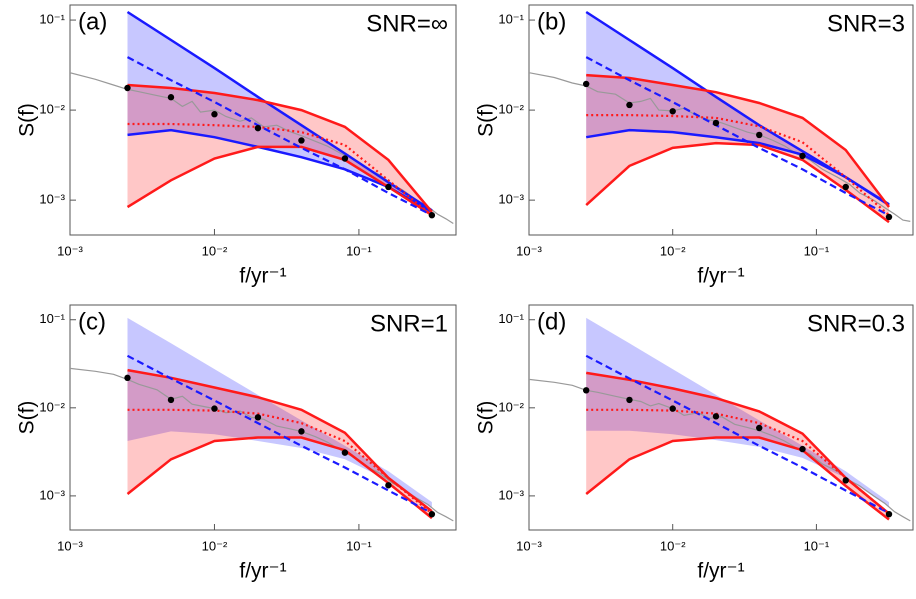 The image size is (916, 599). What do you see at coordinates (866, 23) in the screenshot?
I see `annotation: SNR=3` at bounding box center [866, 23].